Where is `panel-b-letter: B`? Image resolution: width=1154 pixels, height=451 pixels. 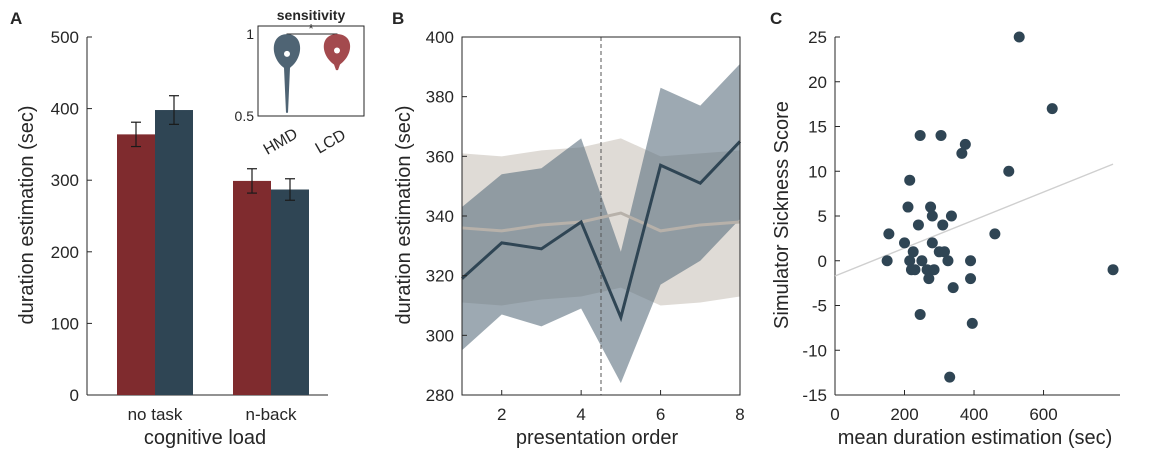 panel-b-letter: B is located at coordinates (398, 18).